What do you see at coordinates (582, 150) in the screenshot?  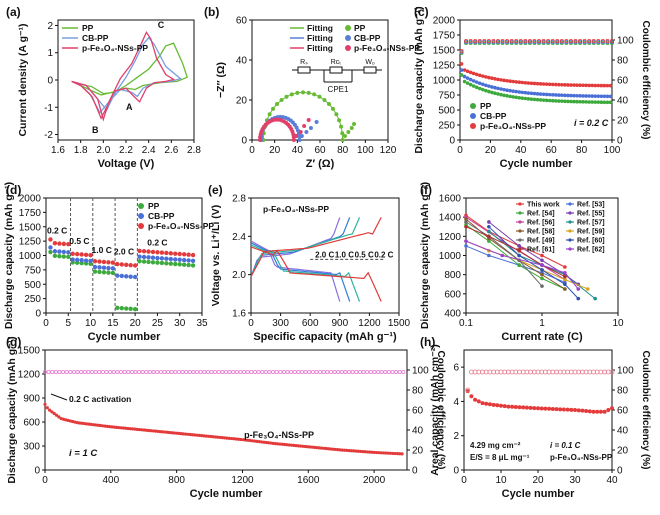 I see `x-tick-label: 80` at bounding box center [582, 150].